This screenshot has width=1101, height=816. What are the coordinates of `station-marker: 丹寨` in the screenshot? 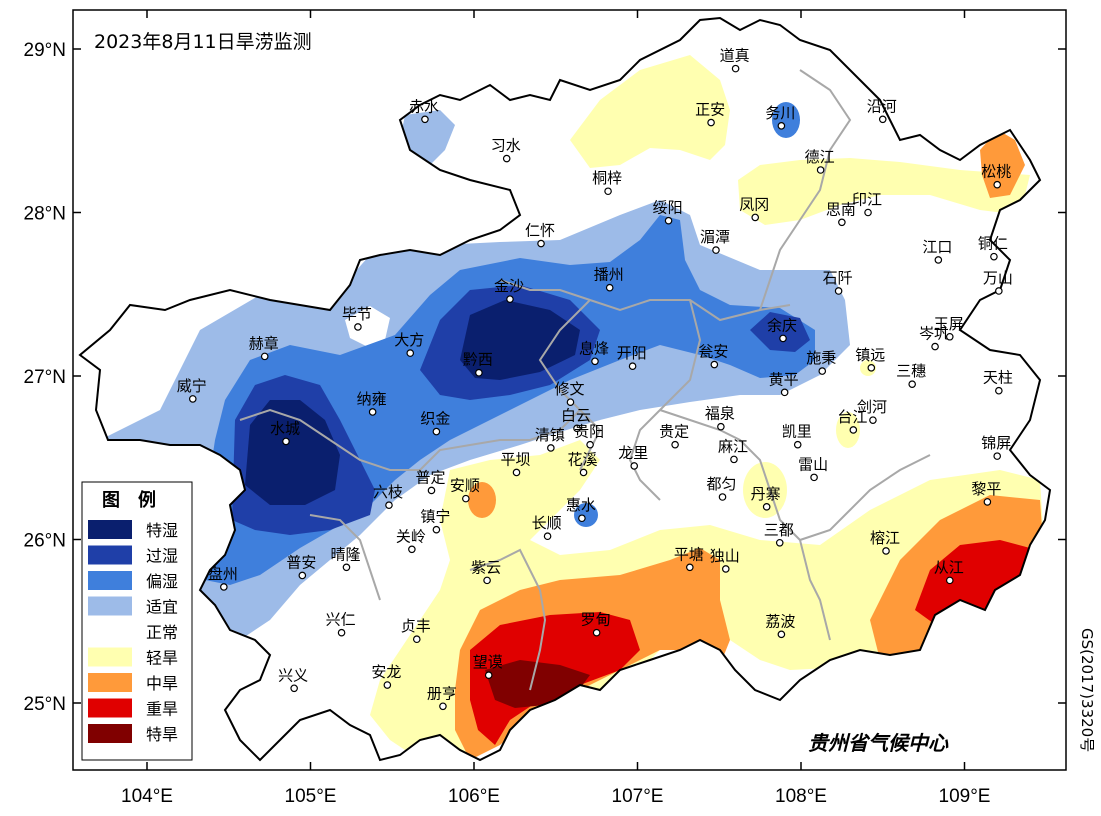 It's located at (766, 498).